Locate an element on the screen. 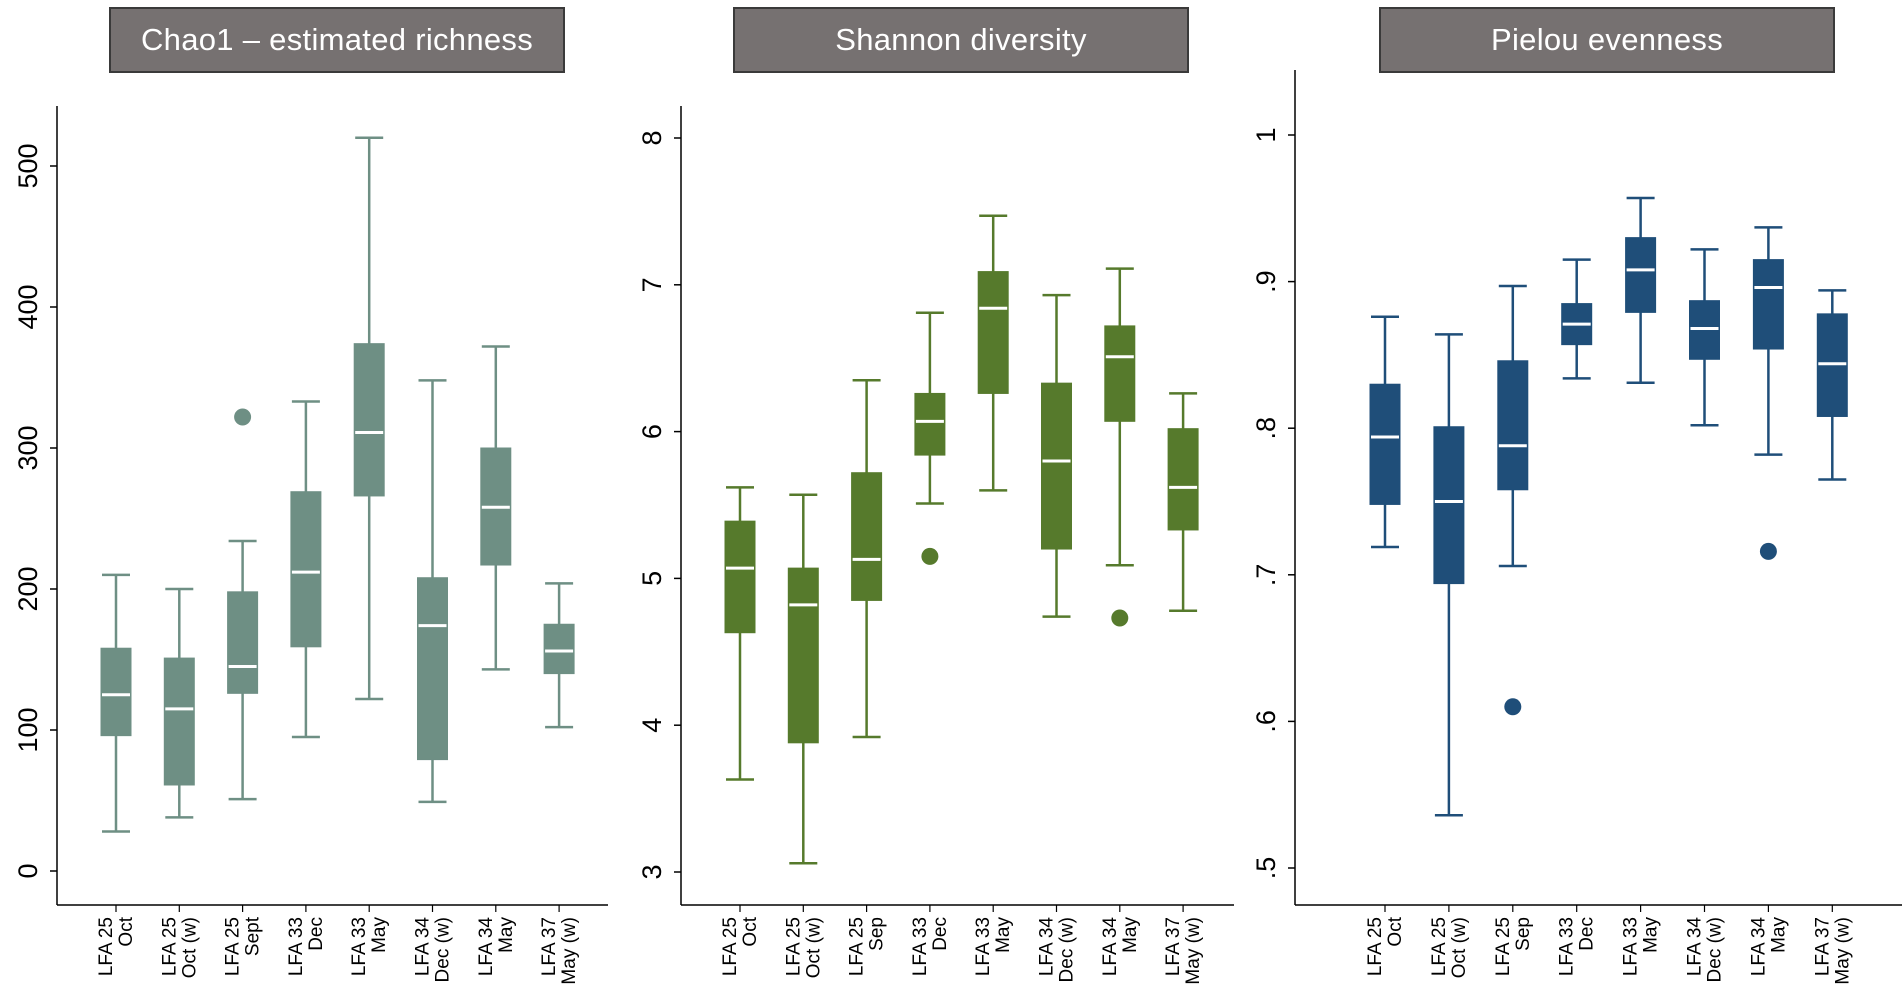 Image resolution: width=1902 pixels, height=996 pixels. chao1-category-label: Dec is located at coordinates (316, 934).